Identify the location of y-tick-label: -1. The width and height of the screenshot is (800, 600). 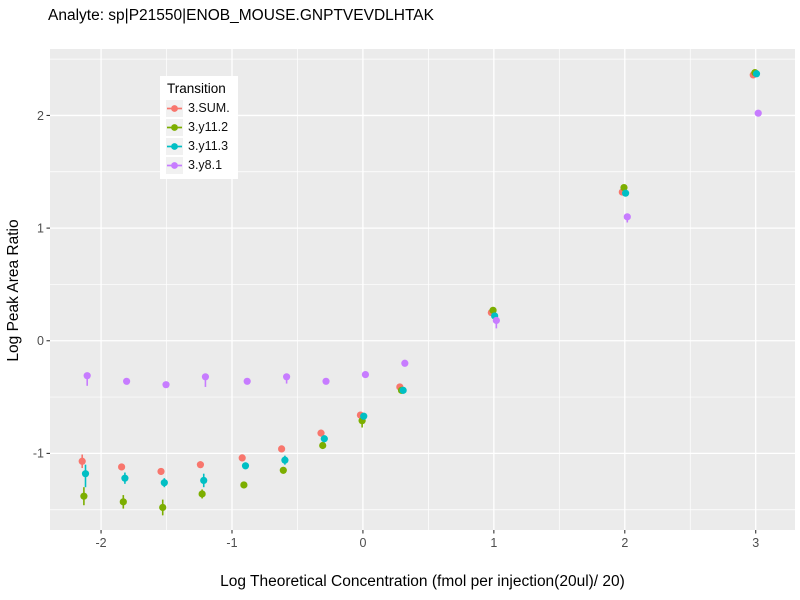
(38, 454).